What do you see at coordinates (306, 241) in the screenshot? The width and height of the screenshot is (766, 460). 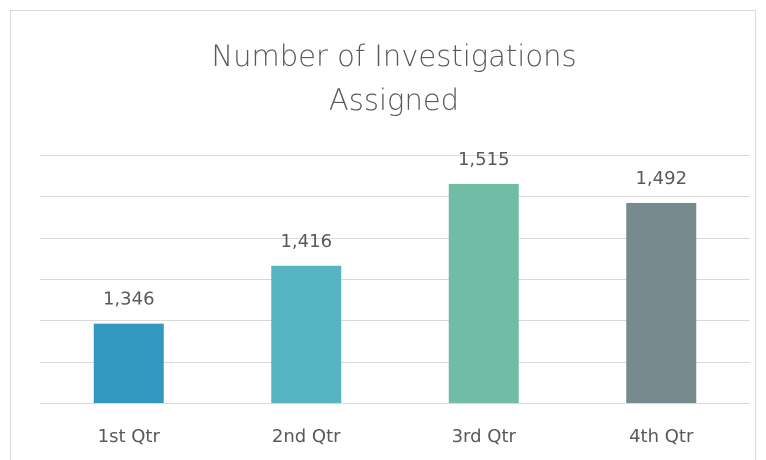 I see `data-label: 1,416` at bounding box center [306, 241].